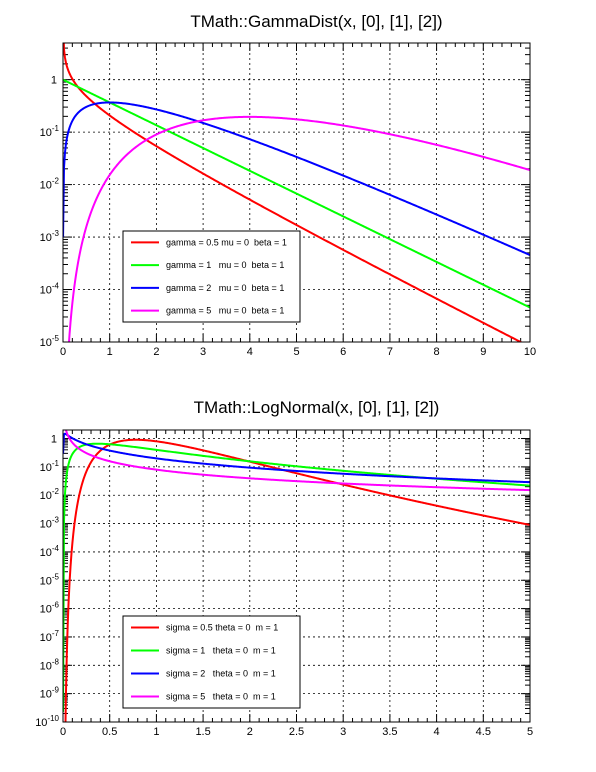 This screenshot has width=596, height=772. Describe the element at coordinates (50, 608) in the screenshot. I see `y-tick-label: 10⁻⁶` at that location.